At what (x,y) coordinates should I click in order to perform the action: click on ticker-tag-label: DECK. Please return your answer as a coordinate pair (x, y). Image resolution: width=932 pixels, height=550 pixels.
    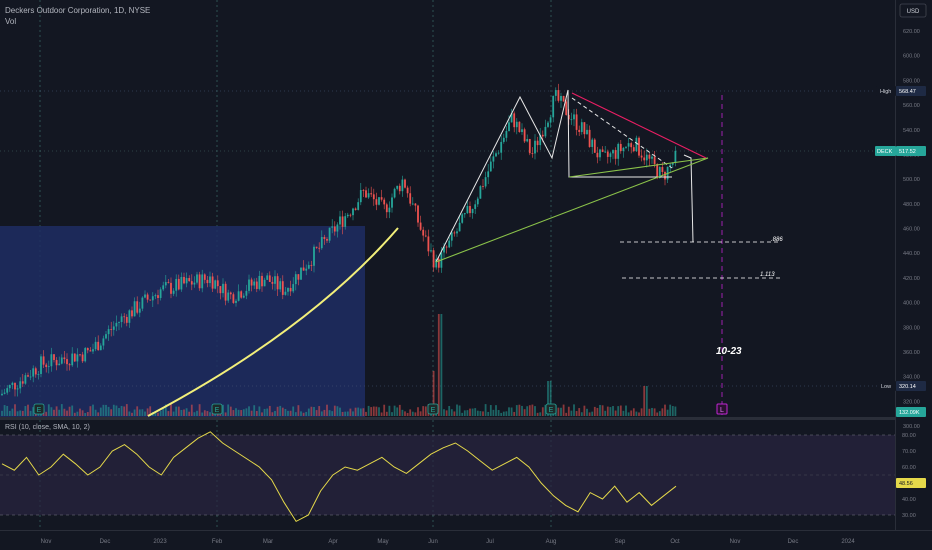
    Looking at the image, I should click on (885, 152).